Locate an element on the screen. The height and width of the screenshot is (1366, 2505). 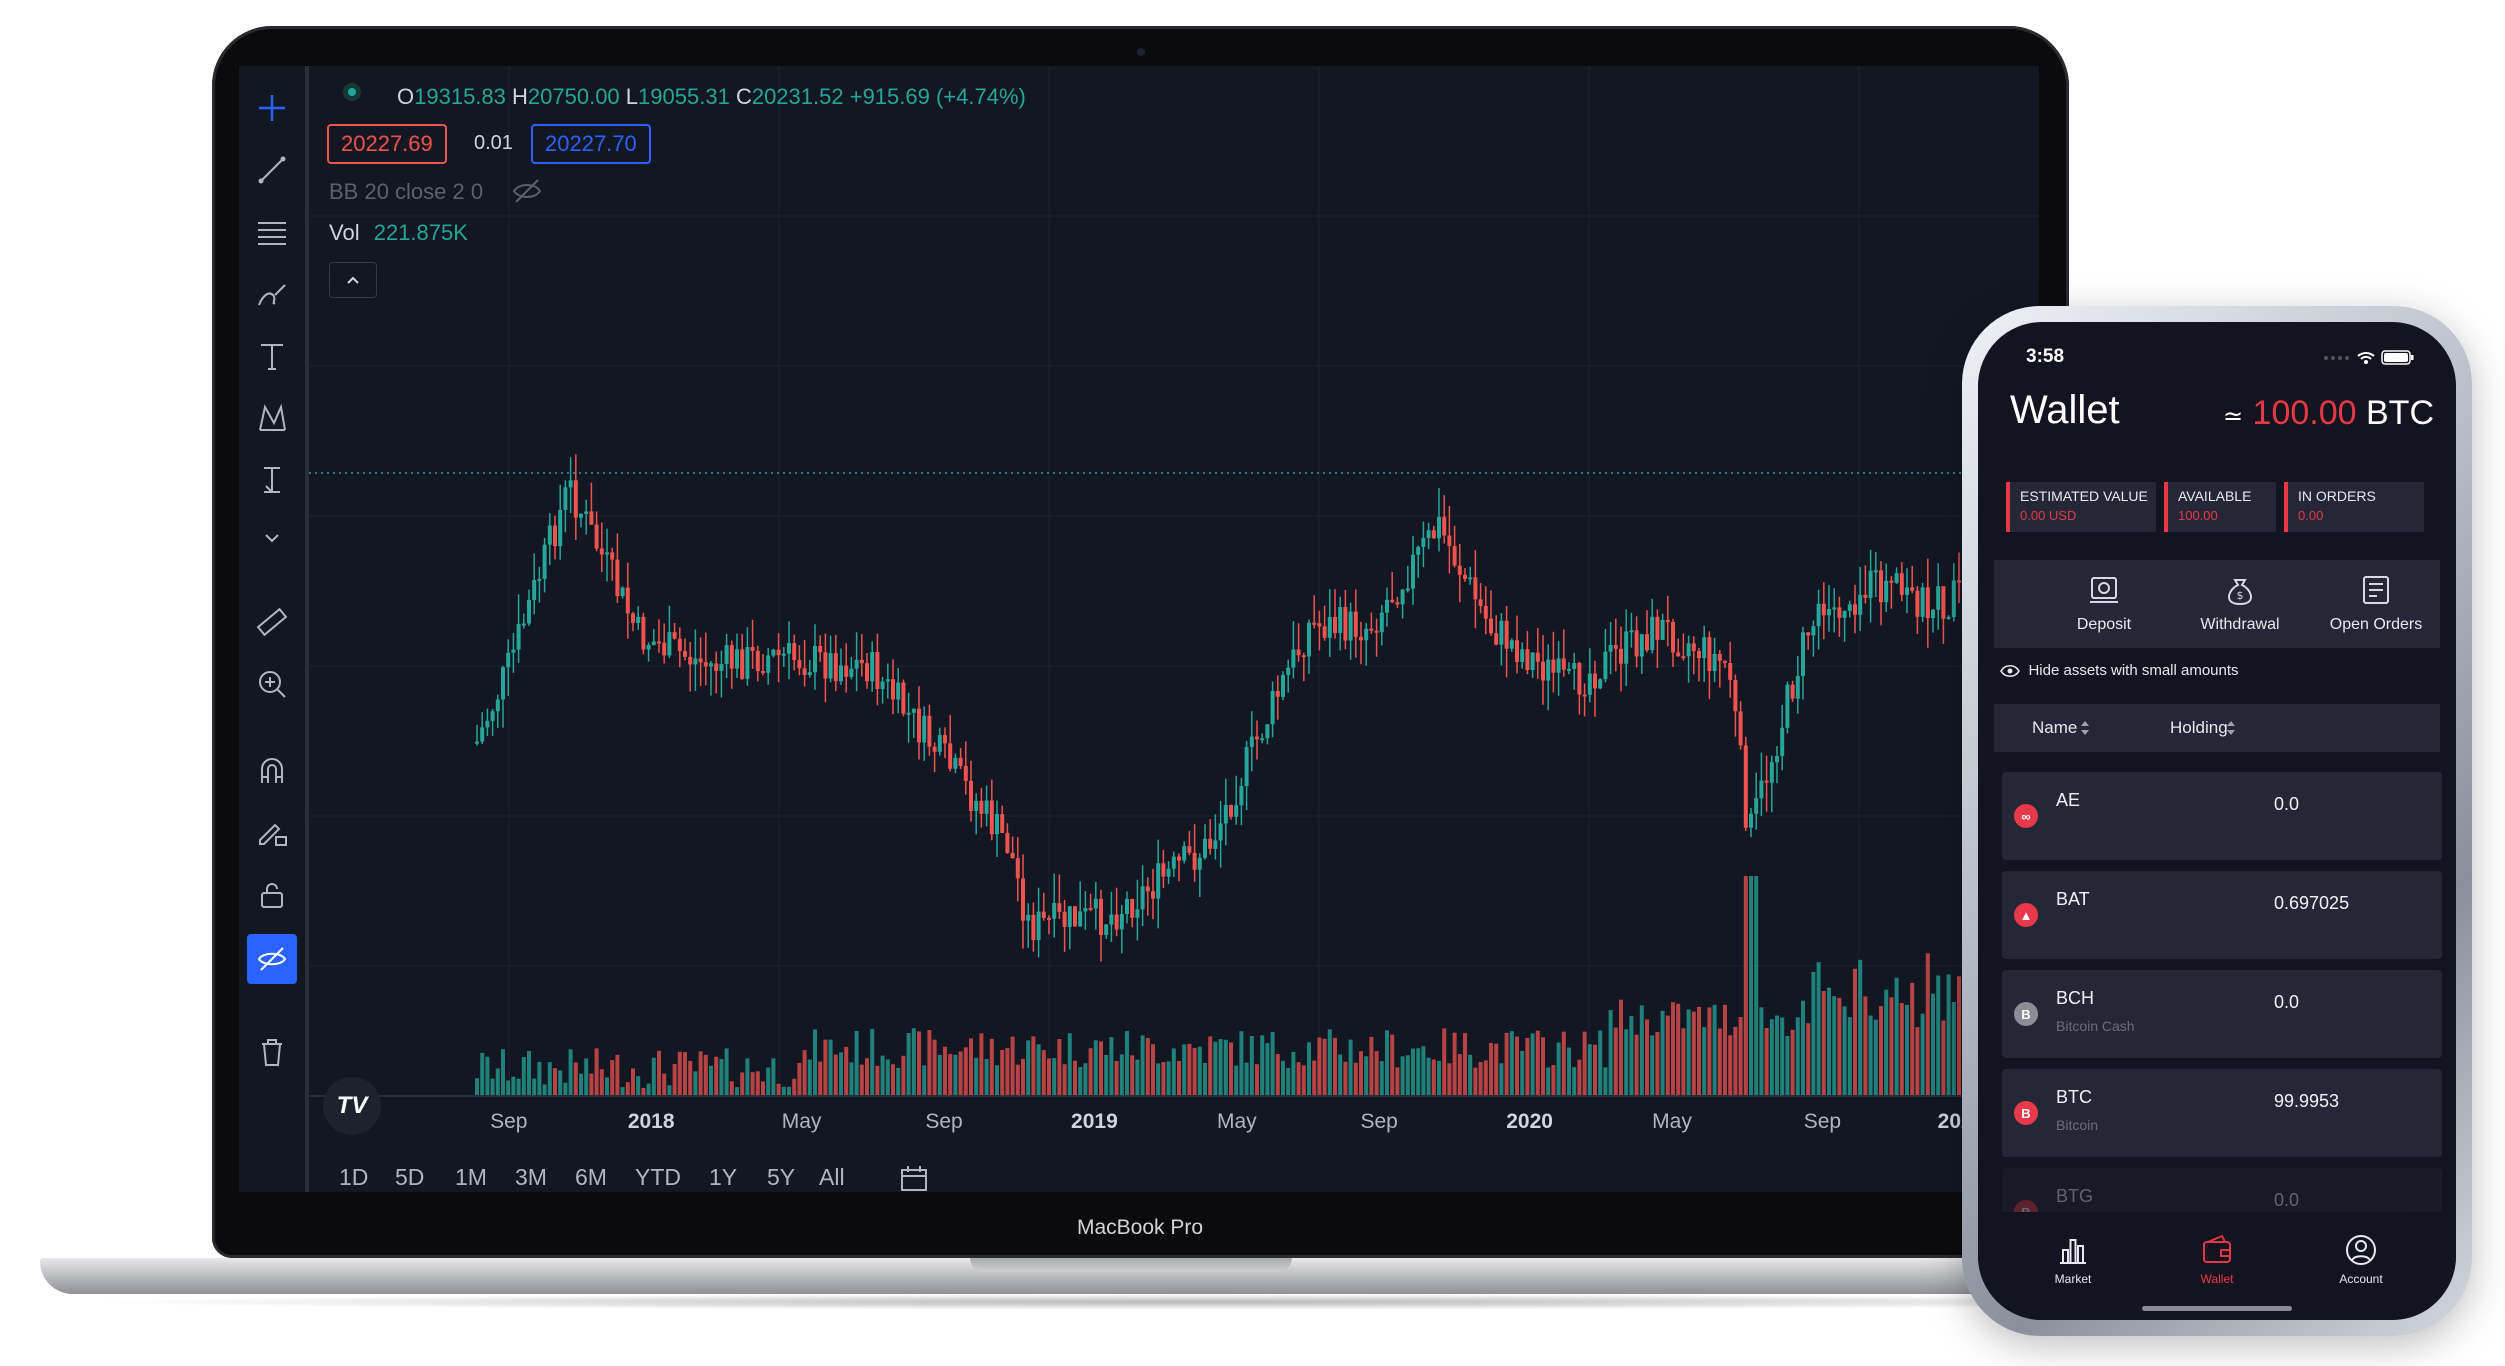
drawing-toolbar is located at coordinates (274, 629).